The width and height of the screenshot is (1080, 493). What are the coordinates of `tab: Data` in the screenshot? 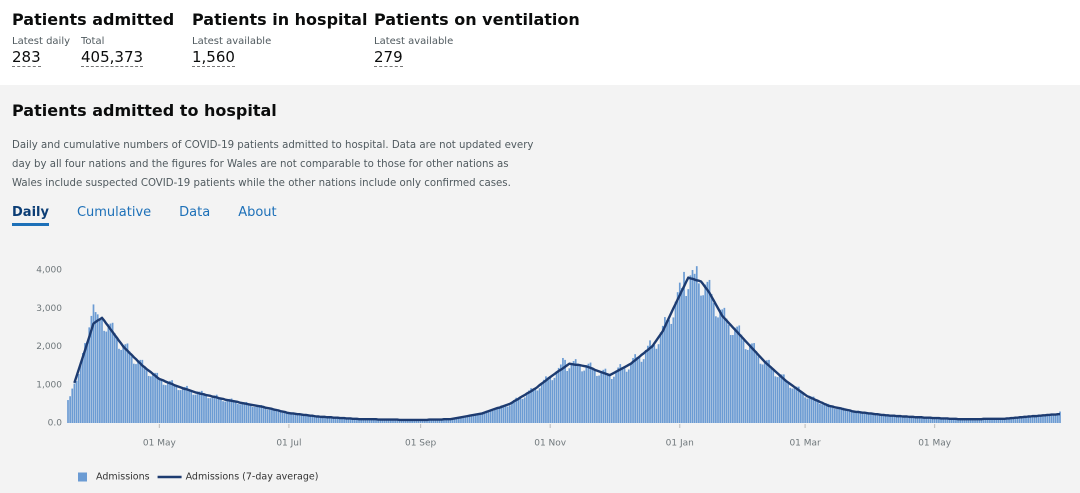 It's located at (195, 212).